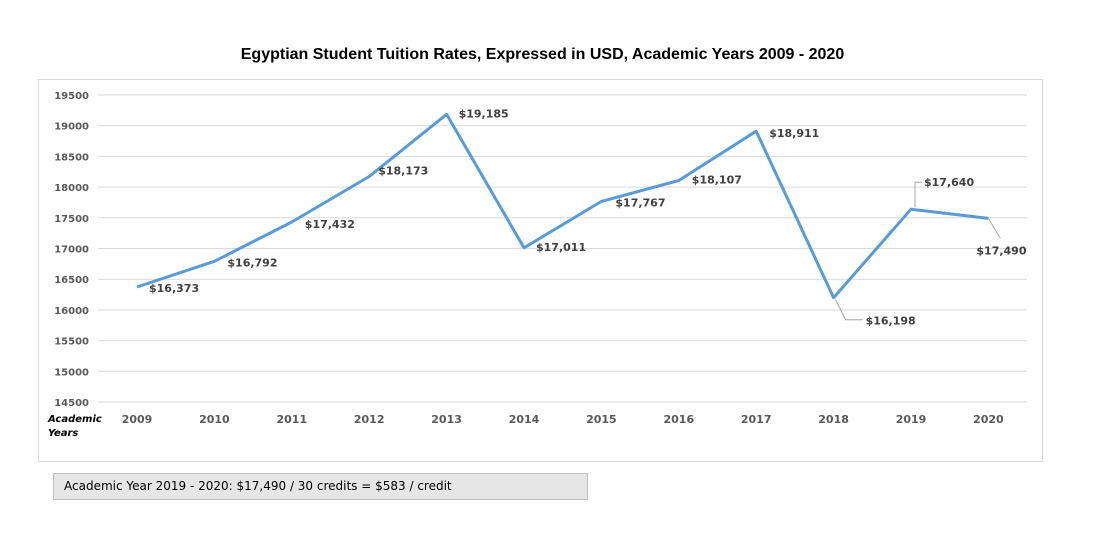  Describe the element at coordinates (601, 419) in the screenshot. I see `x-tick-2015: 2015` at that location.